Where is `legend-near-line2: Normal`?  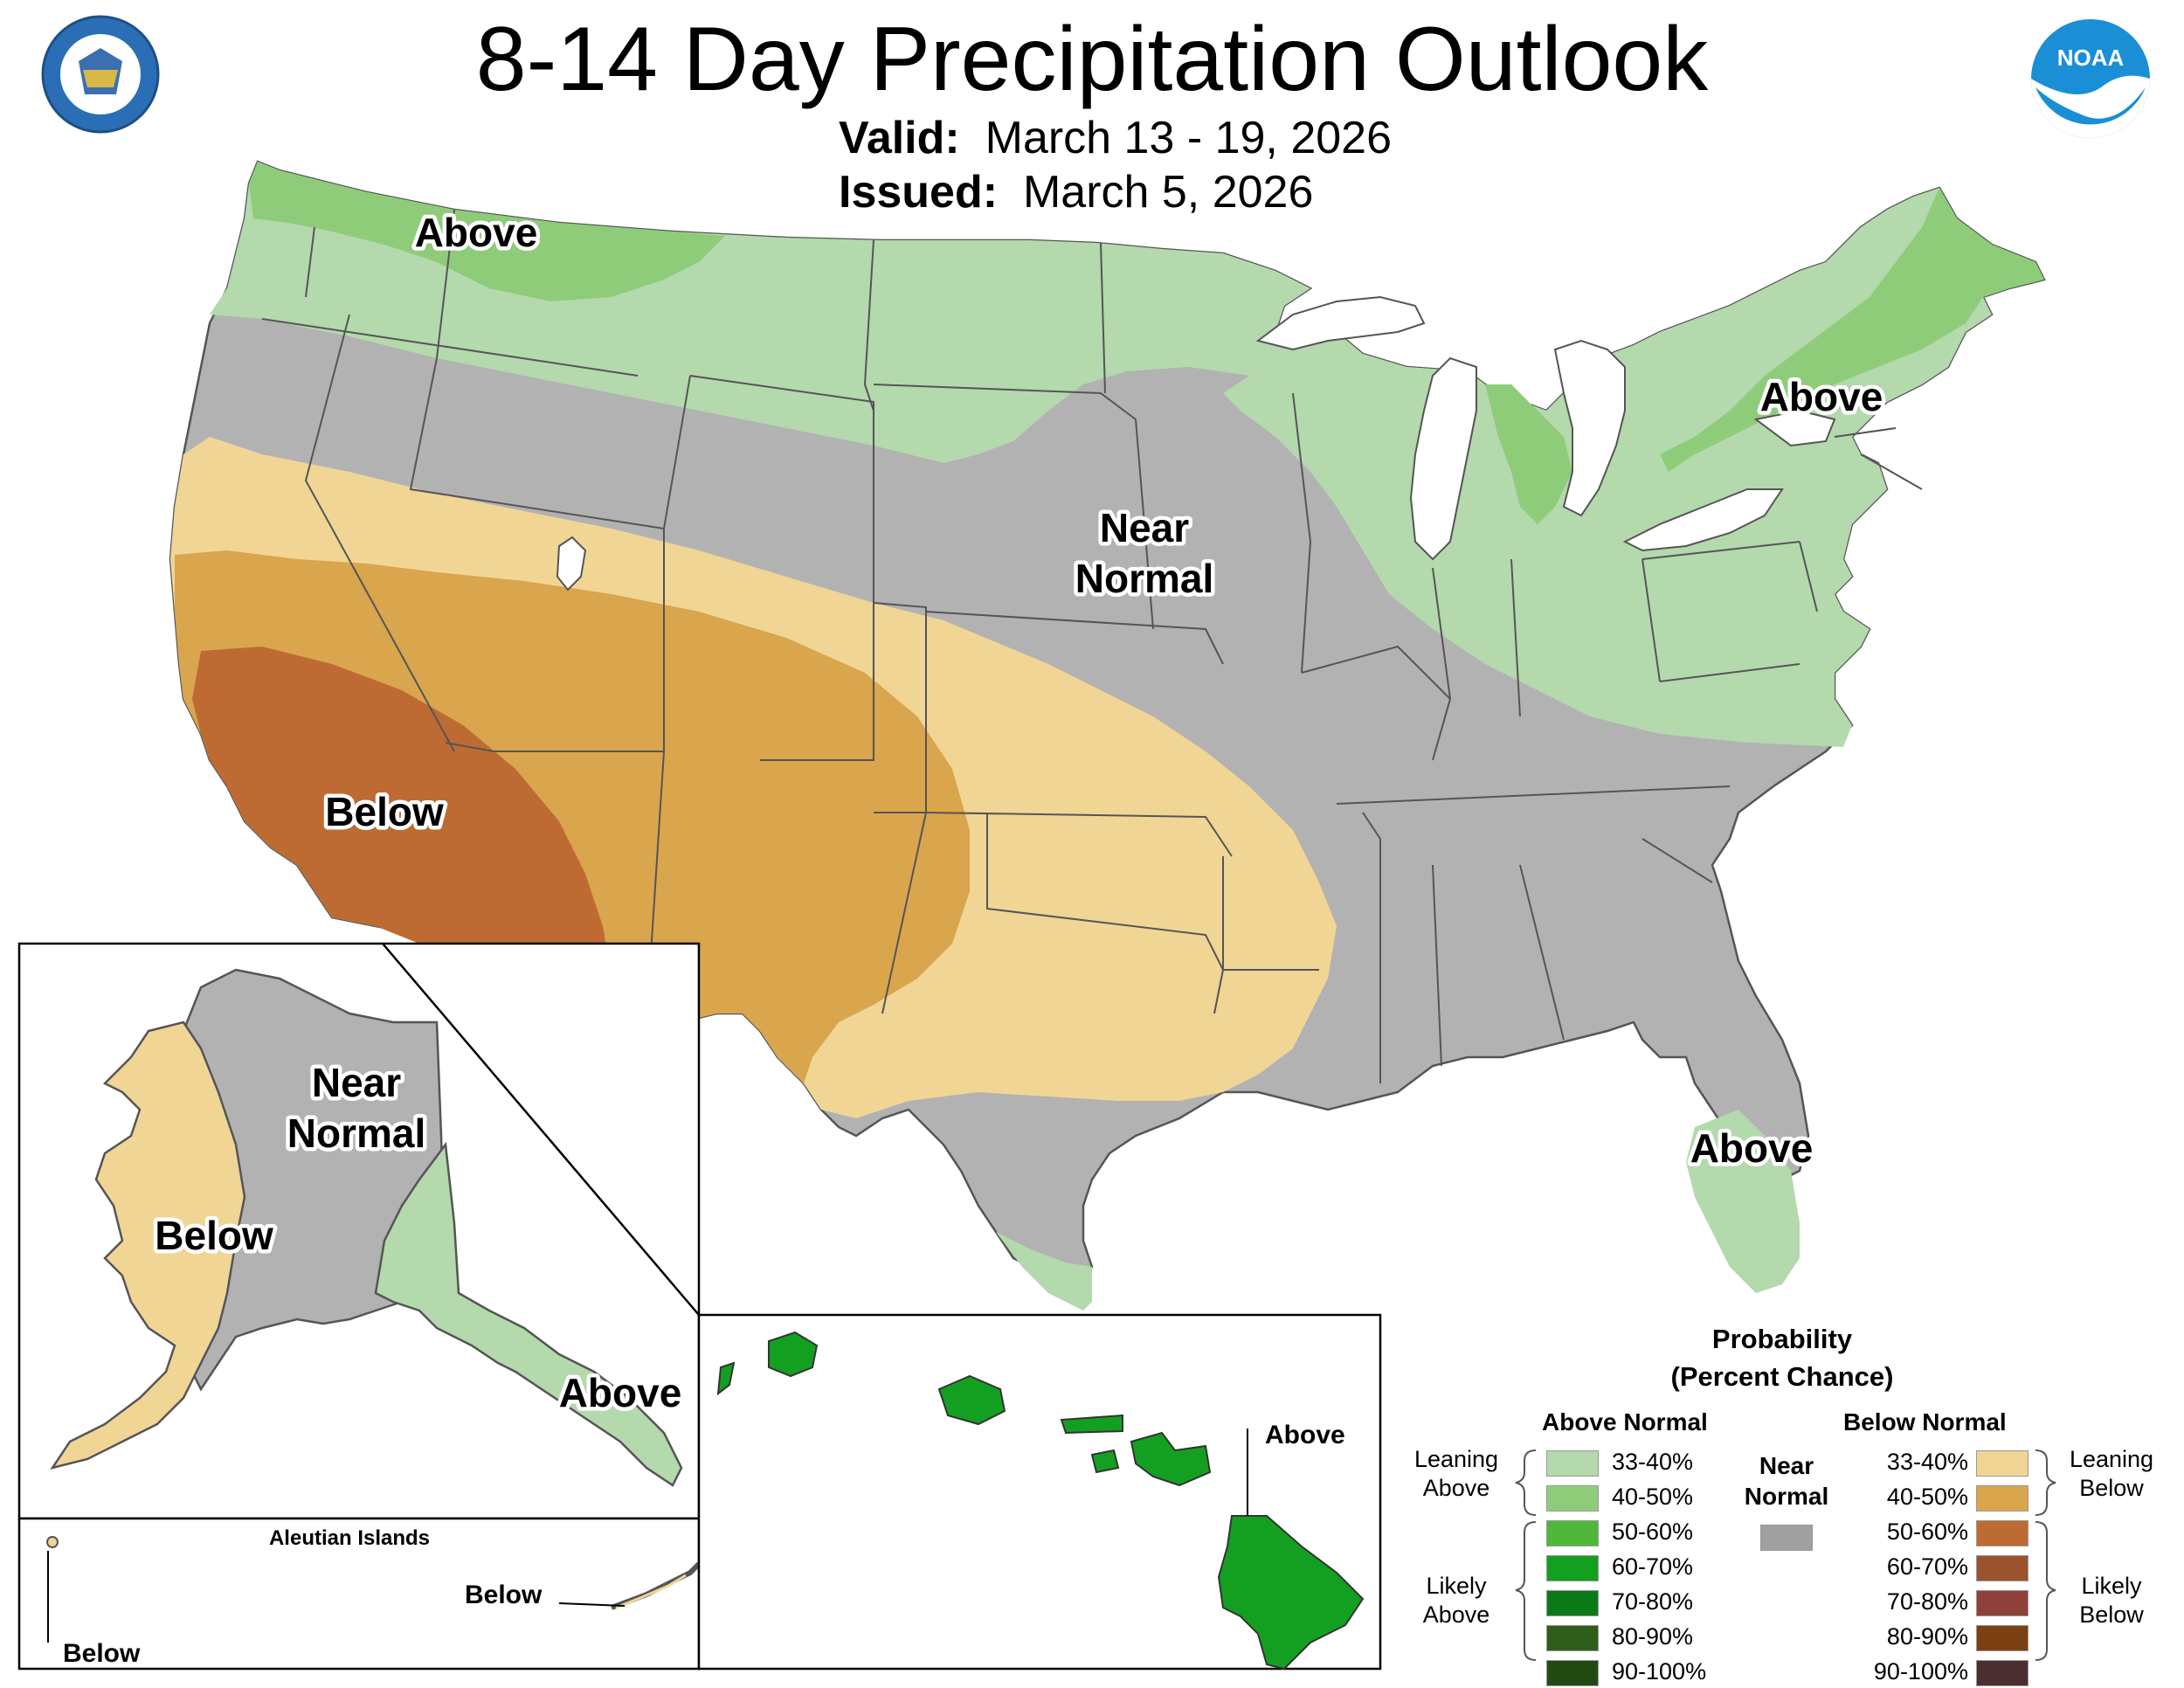 legend-near-line2: Normal is located at coordinates (1786, 1496).